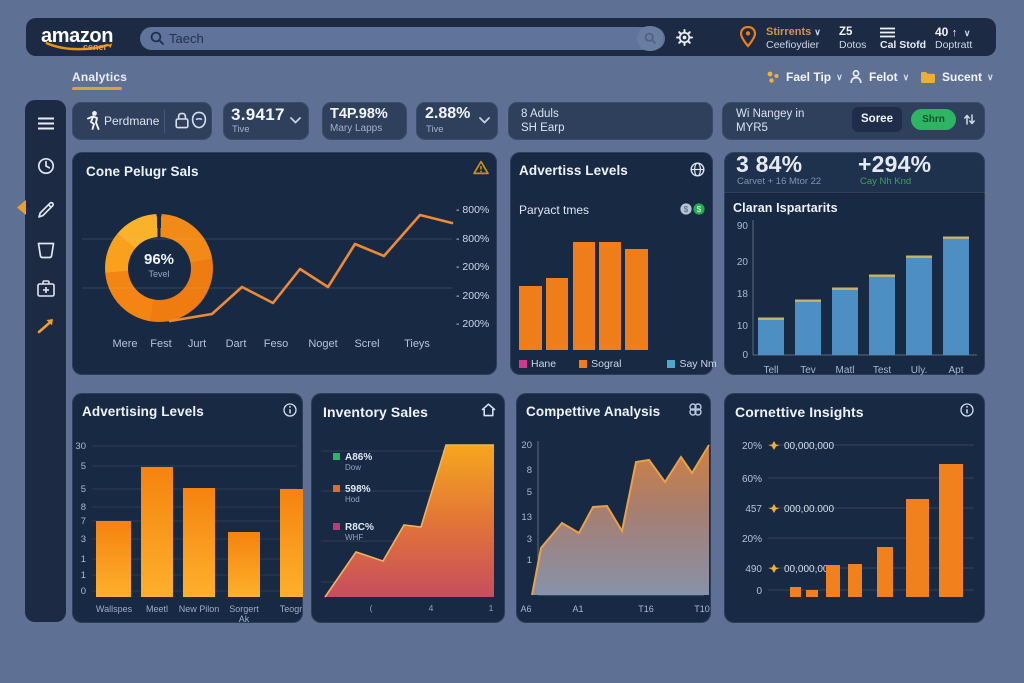 The height and width of the screenshot is (683, 1024). What do you see at coordinates (808, 370) in the screenshot?
I see `svg-text: Tev` at bounding box center [808, 370].